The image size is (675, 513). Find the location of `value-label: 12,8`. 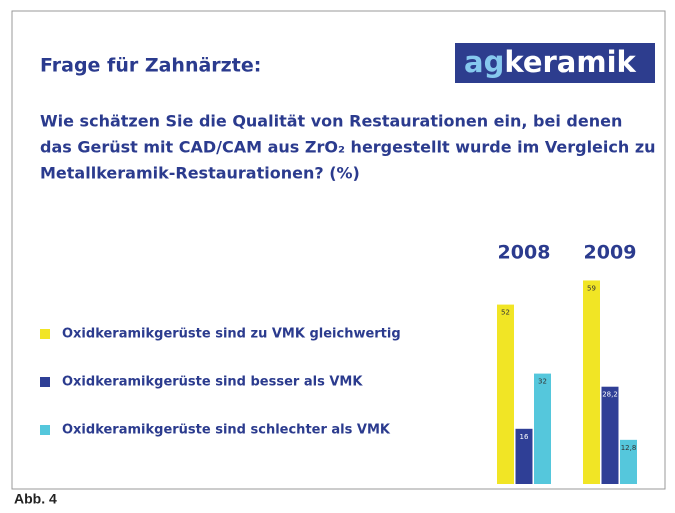

value-label: 12,8 is located at coordinates (629, 448).